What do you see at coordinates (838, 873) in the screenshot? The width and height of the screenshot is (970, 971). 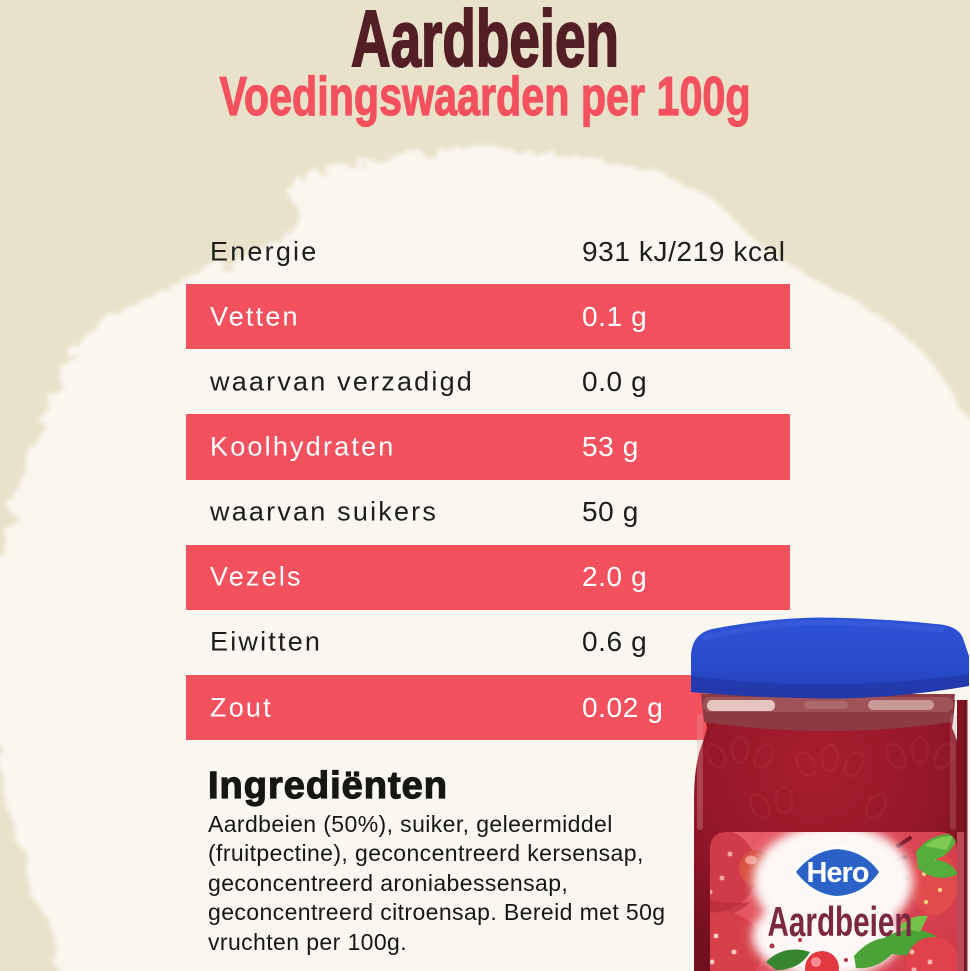 I see `svg-text: Hero` at bounding box center [838, 873].